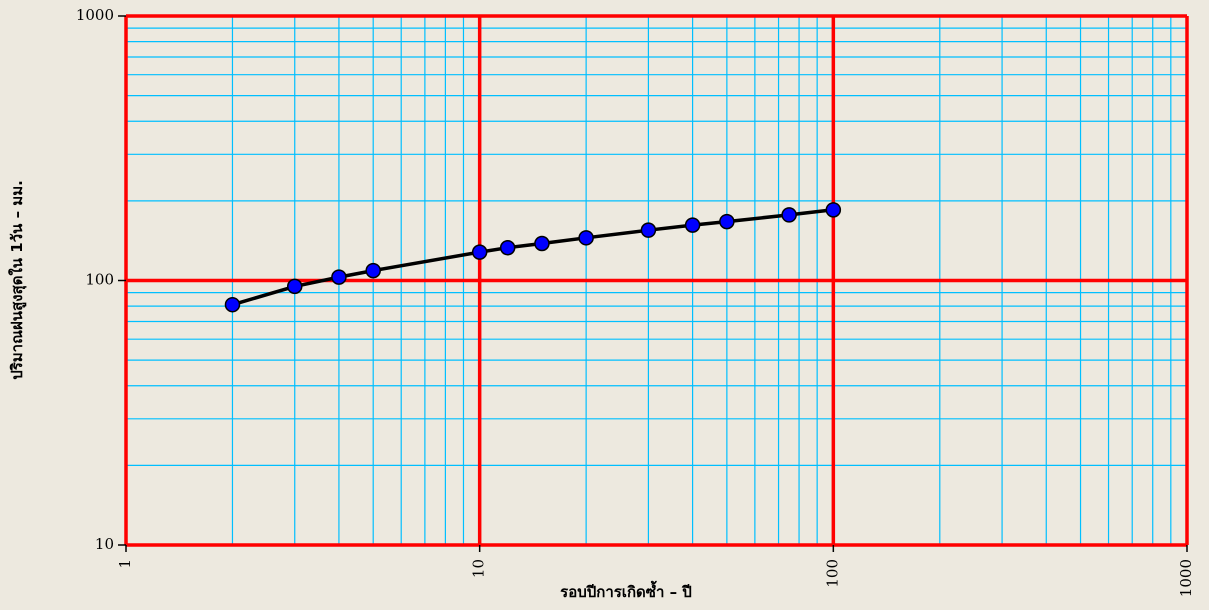 The image size is (1209, 610). Describe the element at coordinates (533, 257) in the screenshot. I see `data-series` at that location.